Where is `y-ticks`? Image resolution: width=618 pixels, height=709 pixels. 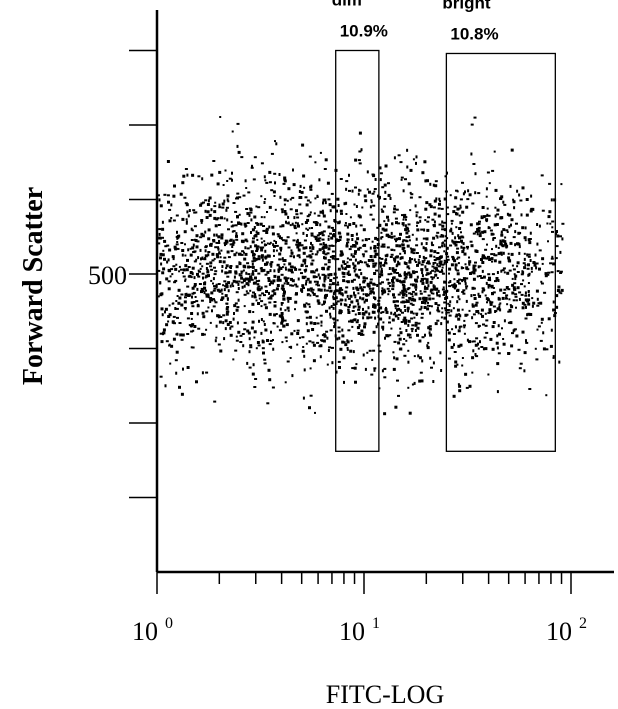 y-ticks is located at coordinates (143, 274).